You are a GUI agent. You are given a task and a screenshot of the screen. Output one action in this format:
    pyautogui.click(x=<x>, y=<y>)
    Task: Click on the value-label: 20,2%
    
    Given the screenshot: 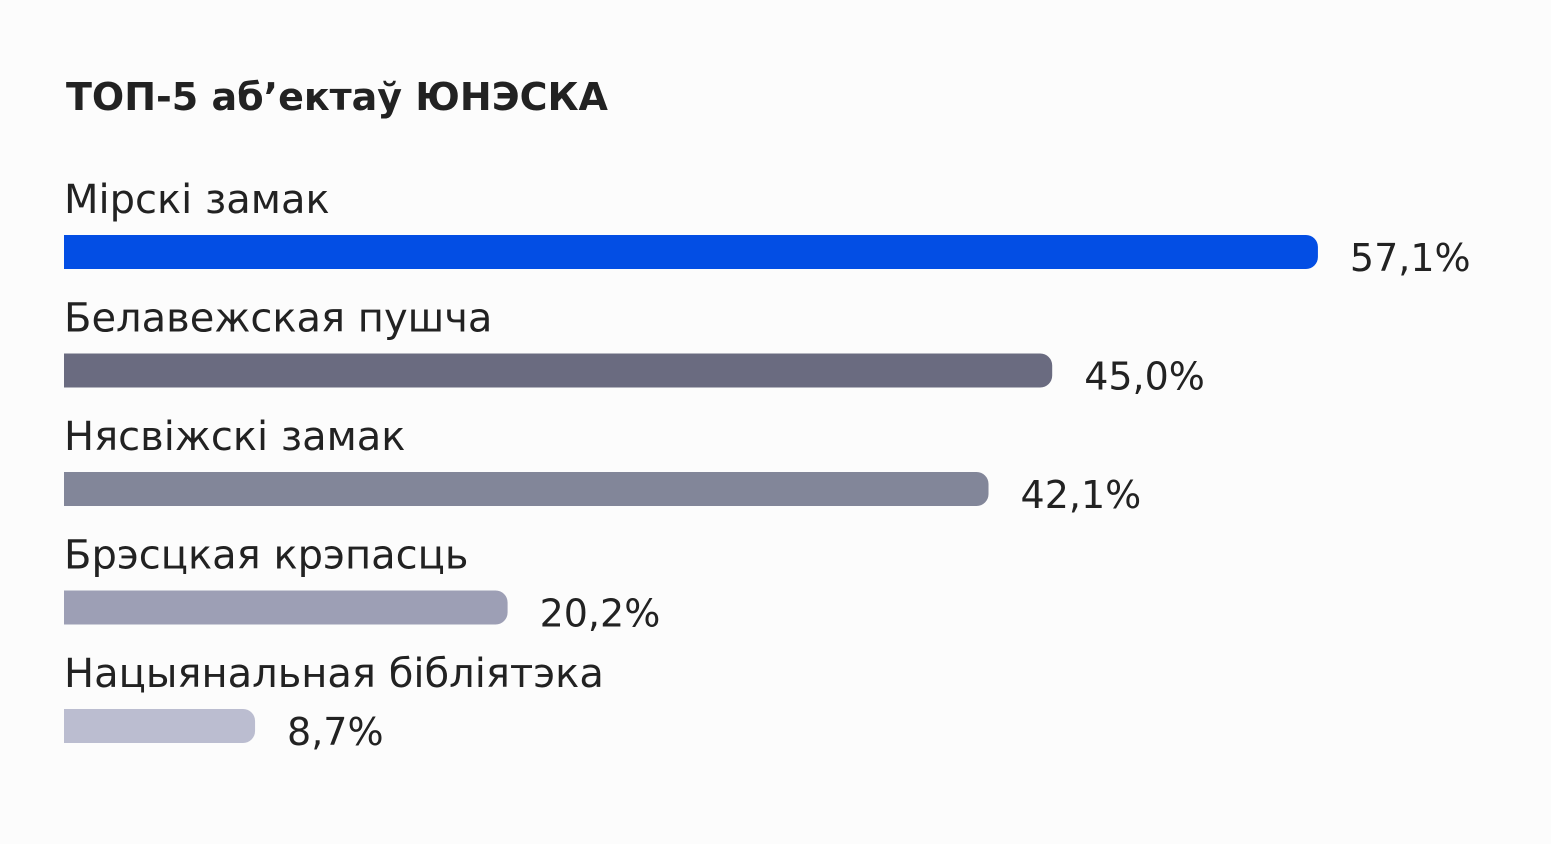 What is the action you would take?
    pyautogui.click(x=600, y=614)
    